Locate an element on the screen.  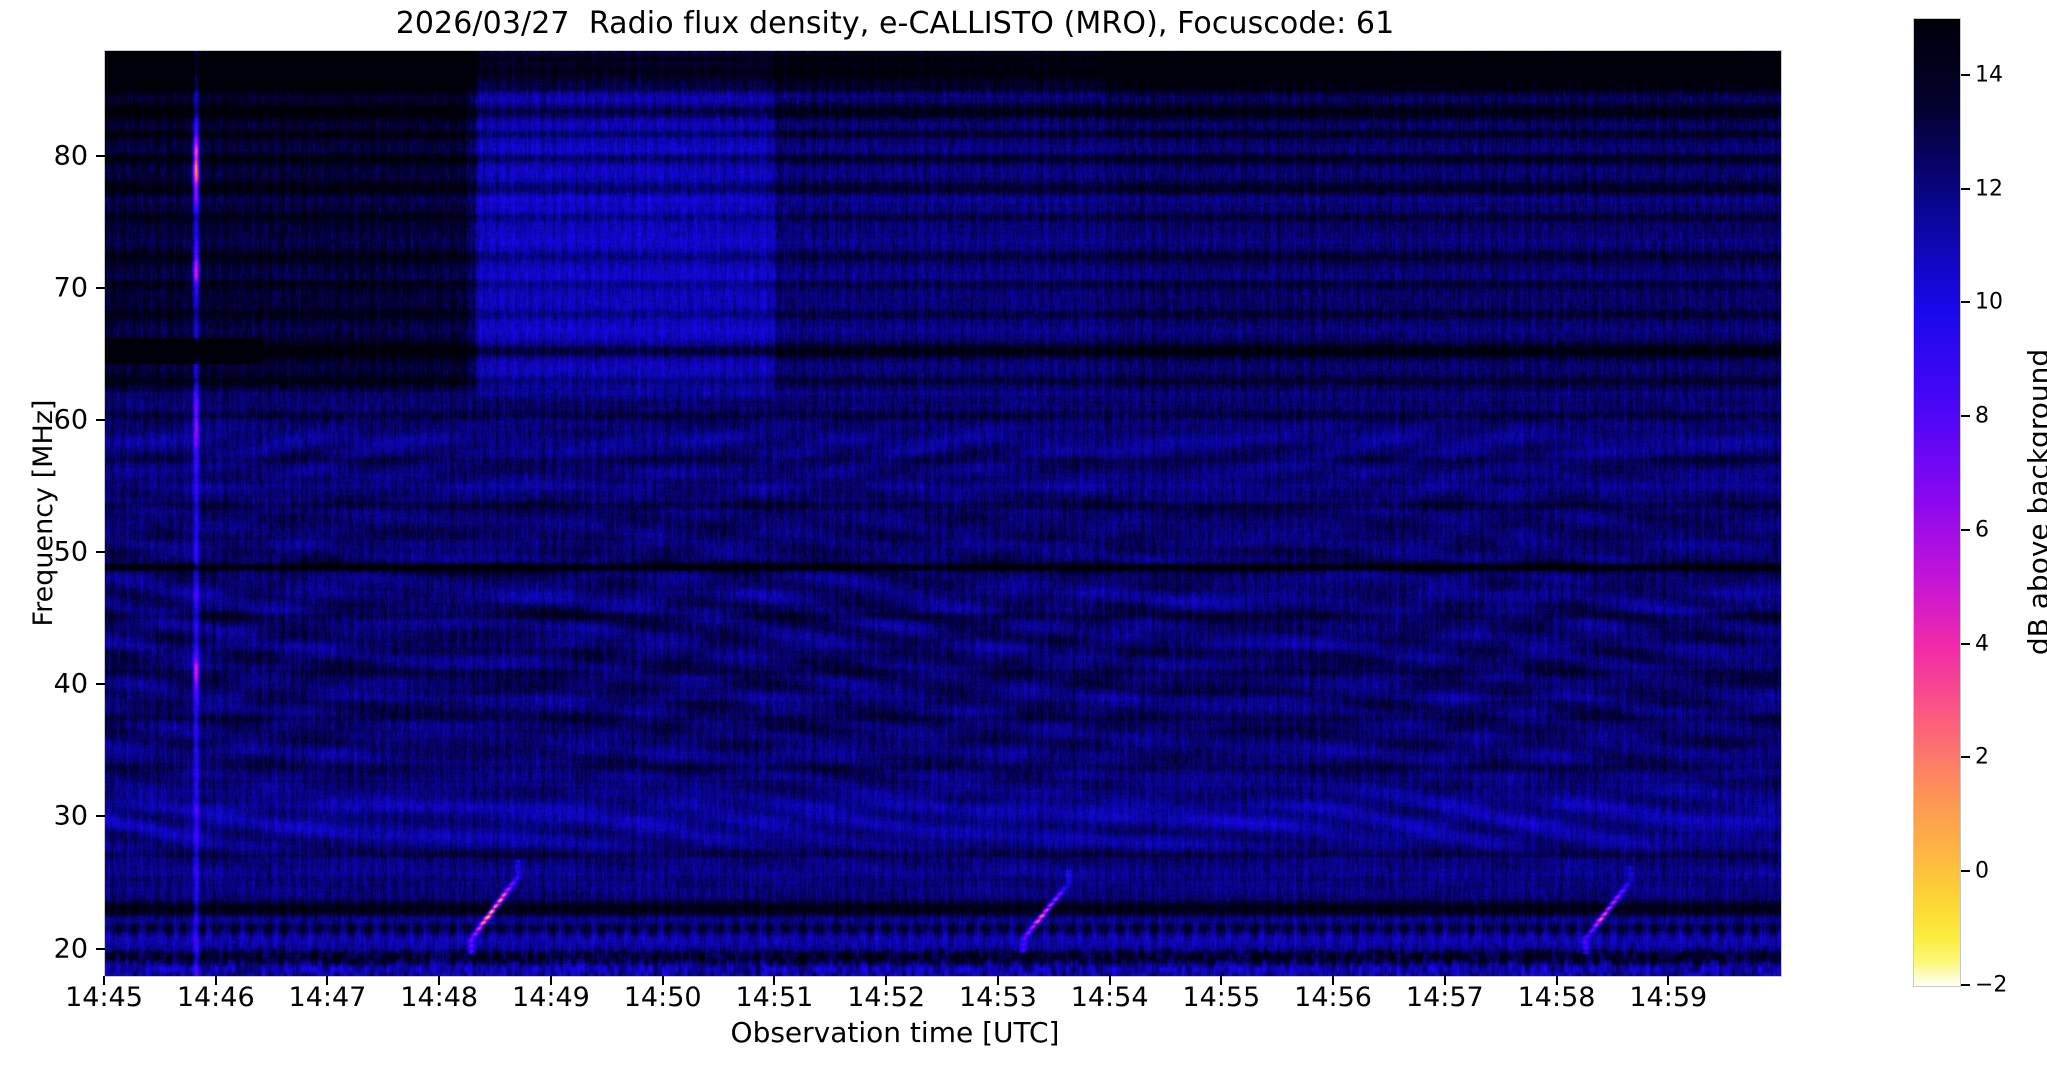
x-axis-tick-label: 14:53 is located at coordinates (997, 997).